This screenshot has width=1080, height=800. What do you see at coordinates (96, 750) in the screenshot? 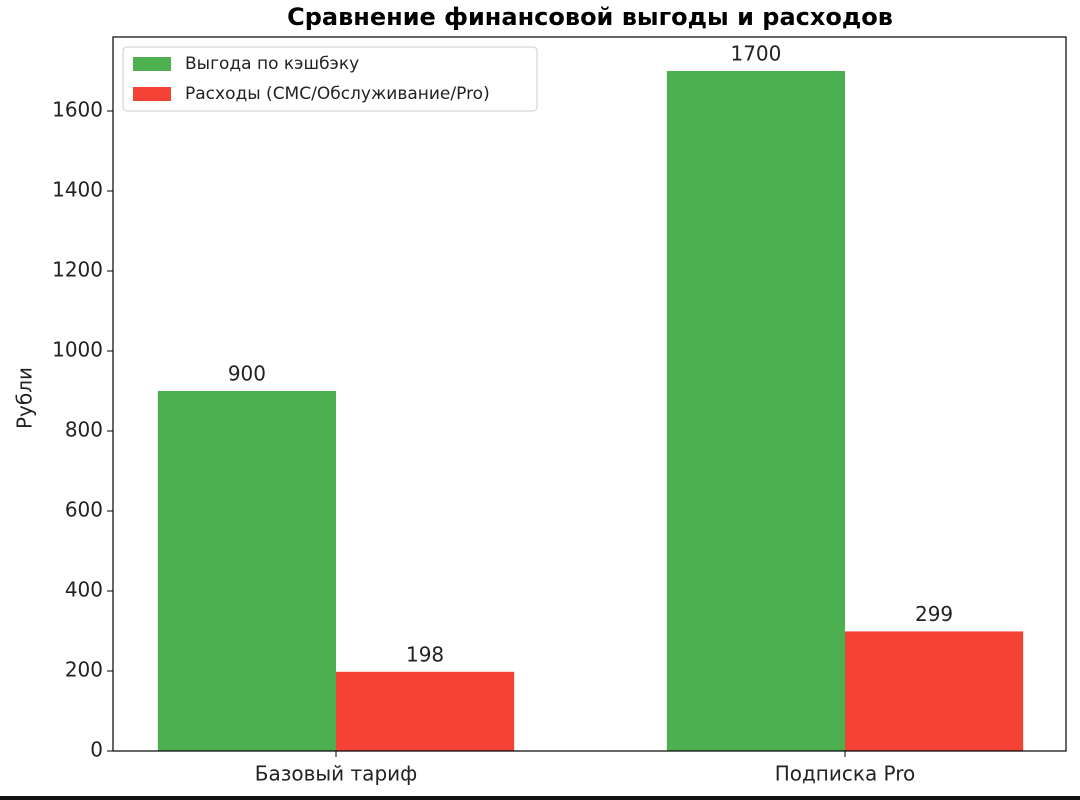
I see `y-tick-label: 0` at bounding box center [96, 750].